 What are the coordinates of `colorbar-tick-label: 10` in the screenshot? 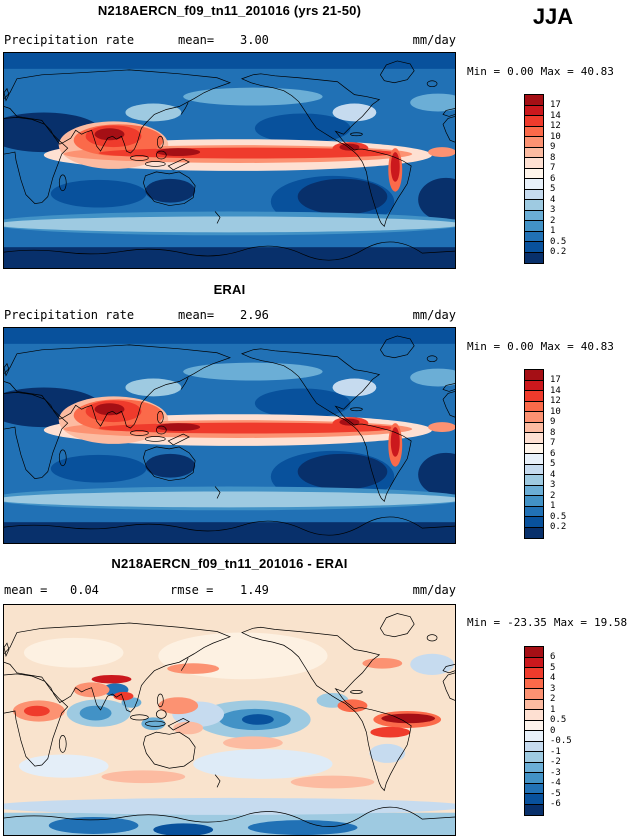 It's located at (555, 136).